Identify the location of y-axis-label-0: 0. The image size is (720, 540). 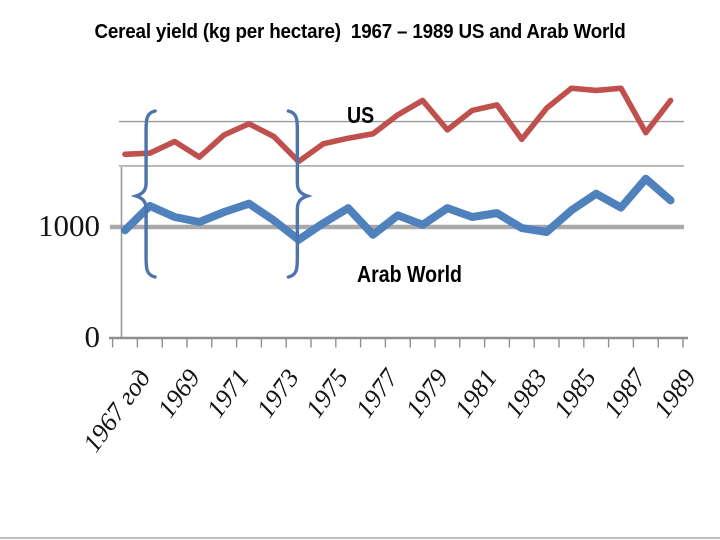
(92, 336).